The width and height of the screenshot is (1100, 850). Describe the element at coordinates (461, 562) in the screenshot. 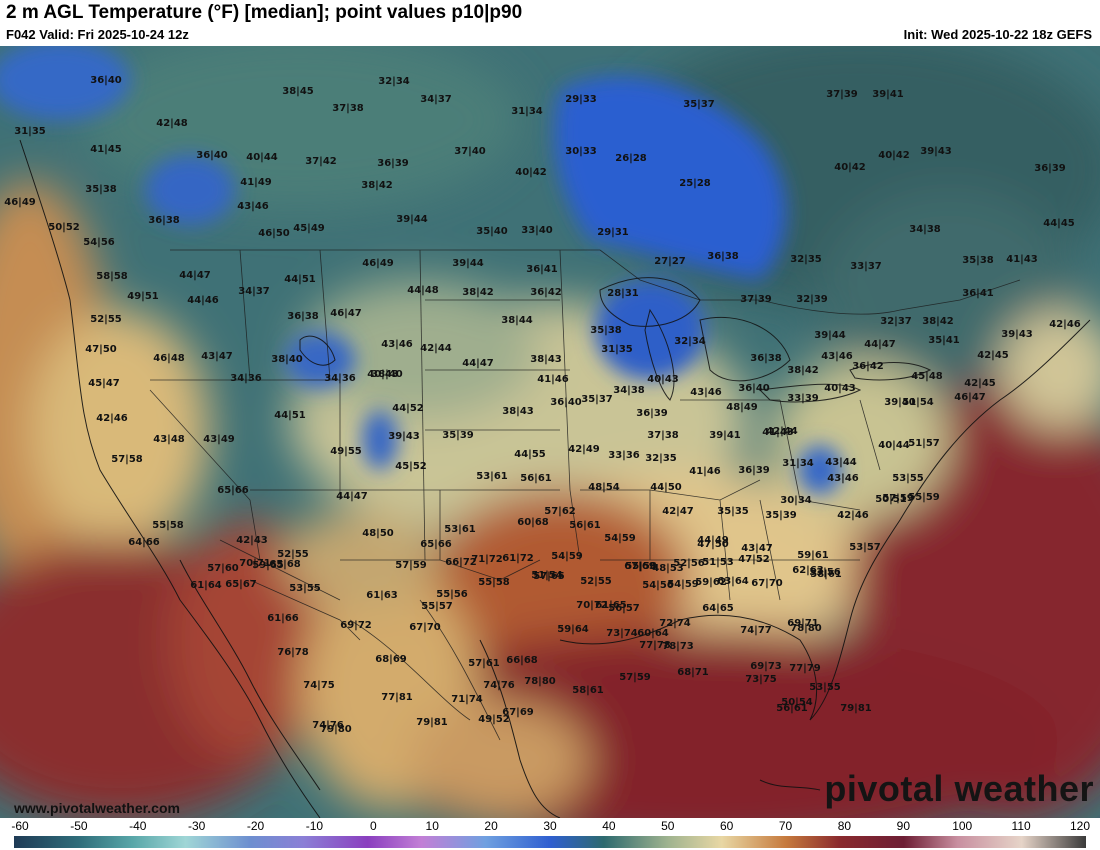

I see `point-value-label: 66|72` at that location.